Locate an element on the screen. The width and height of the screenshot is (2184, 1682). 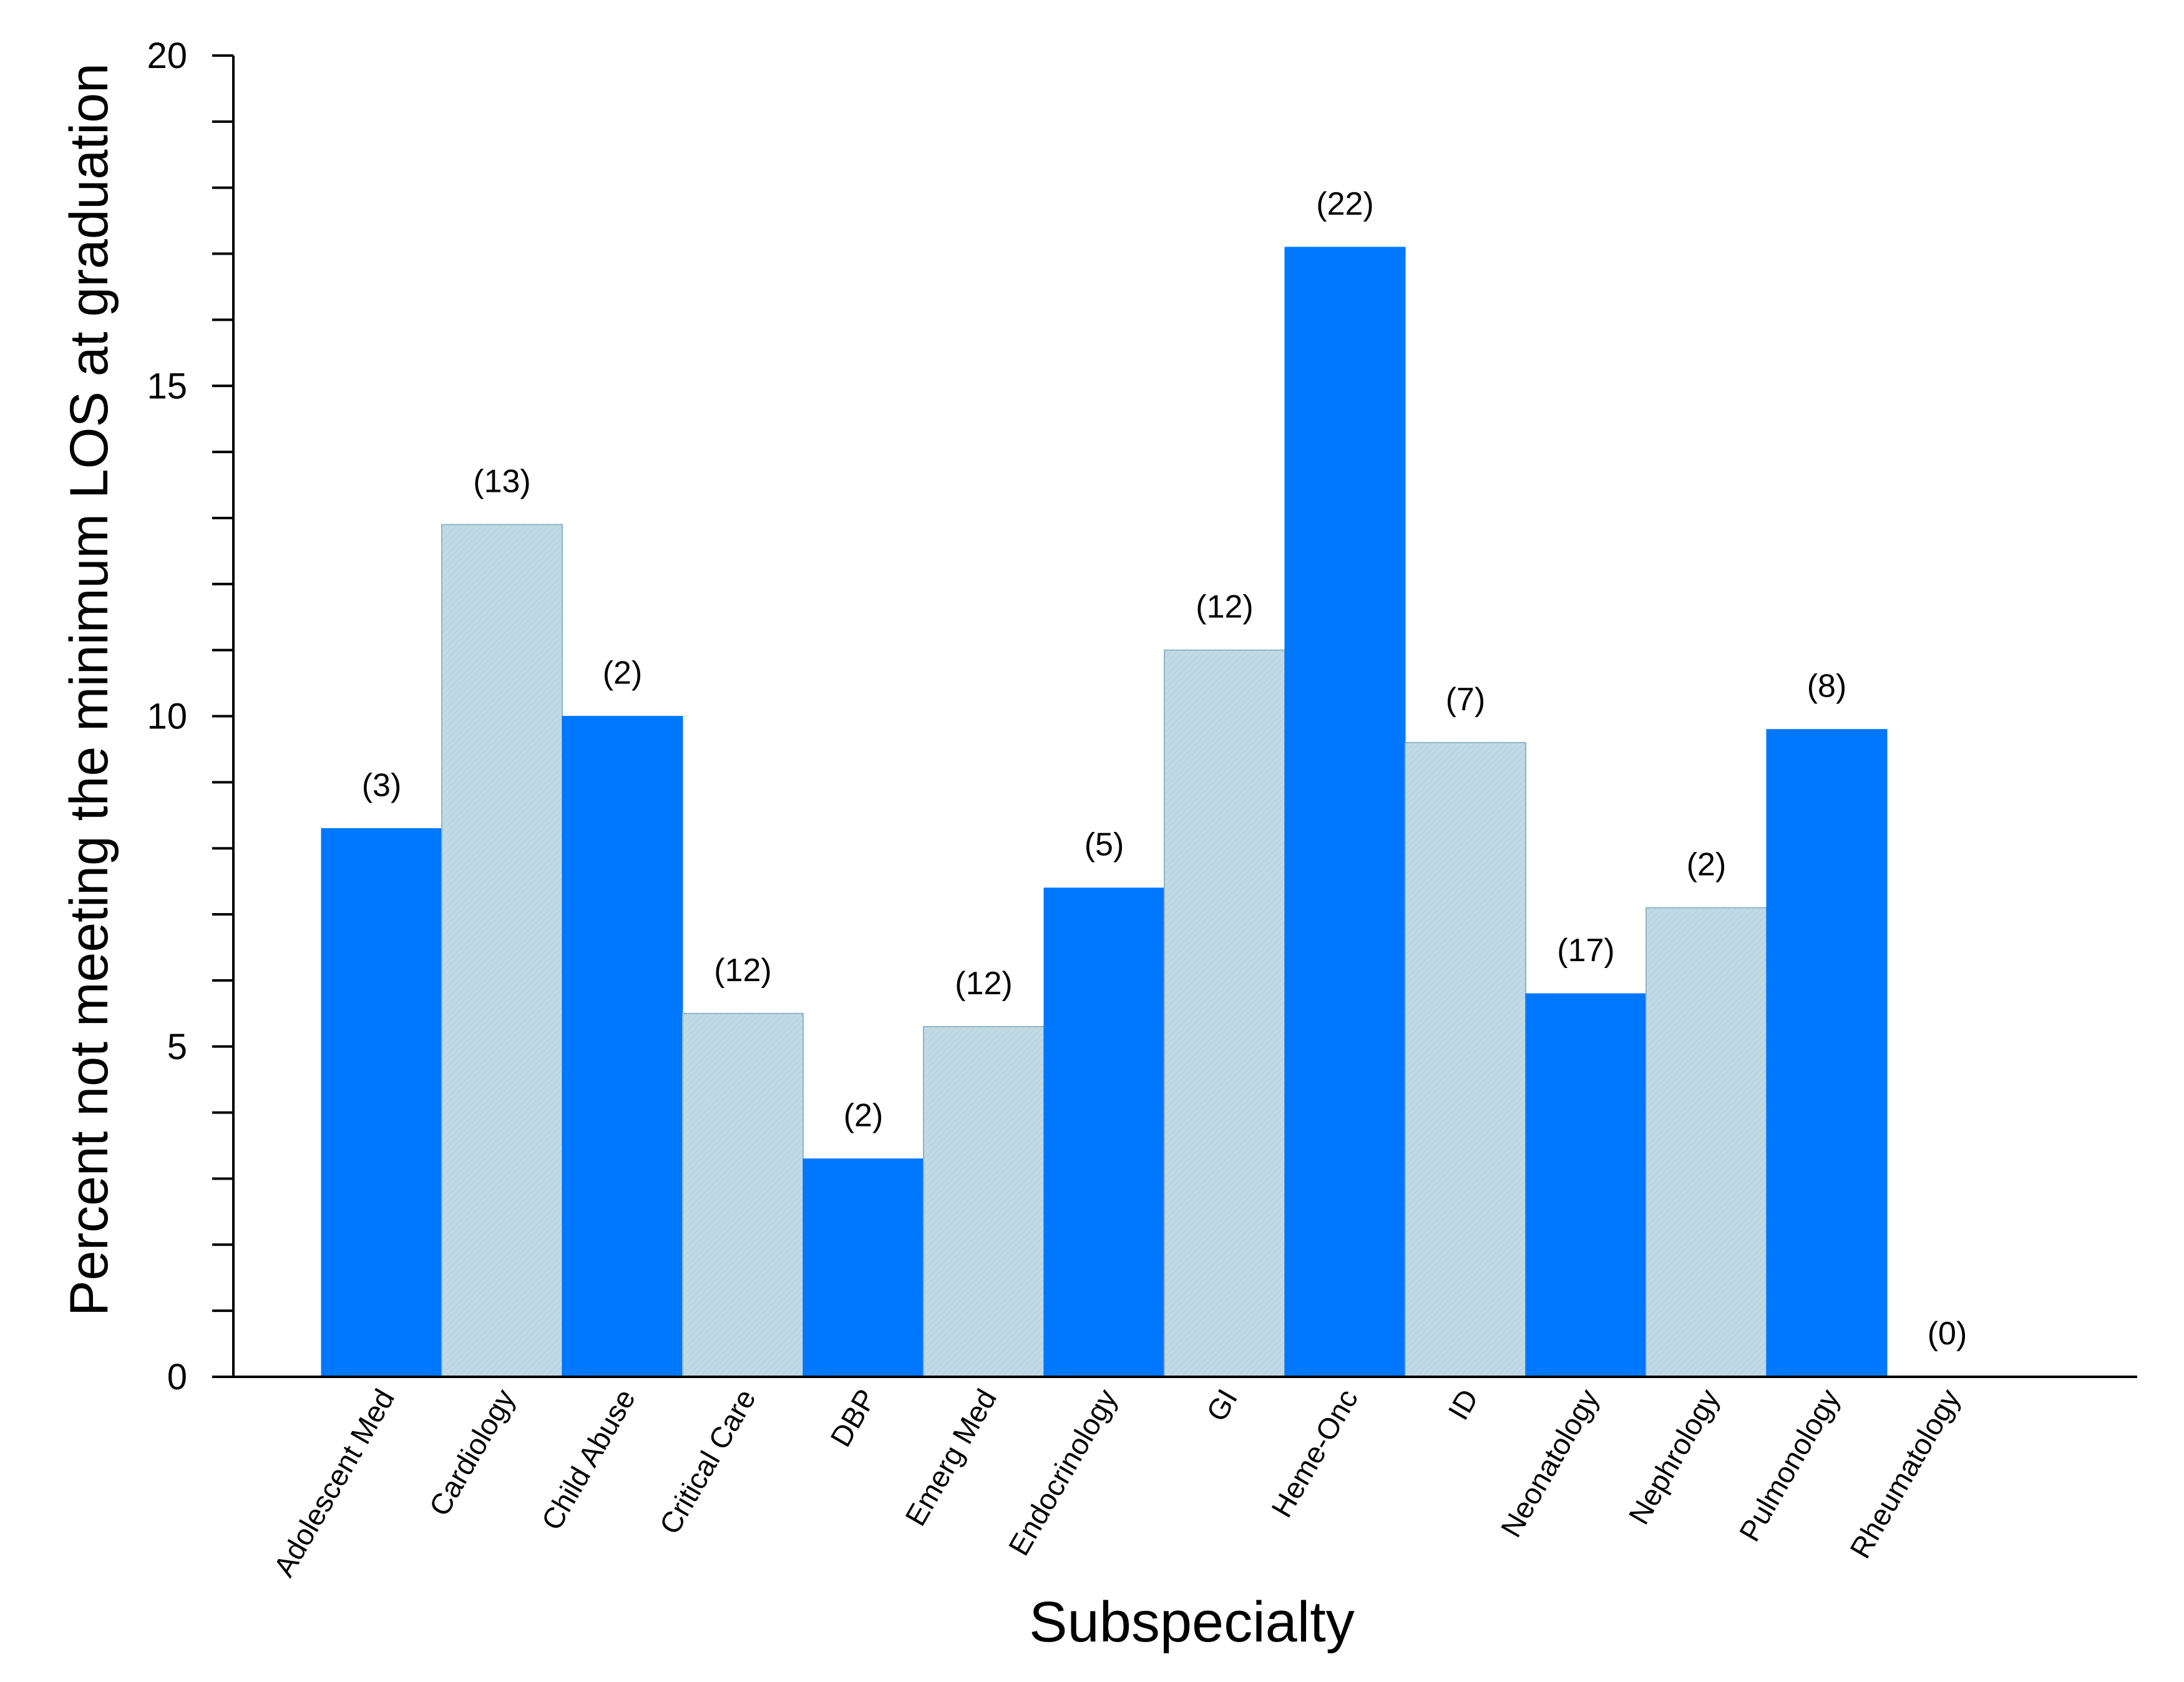
x-tick-label: DBP is located at coordinates (853, 1418).